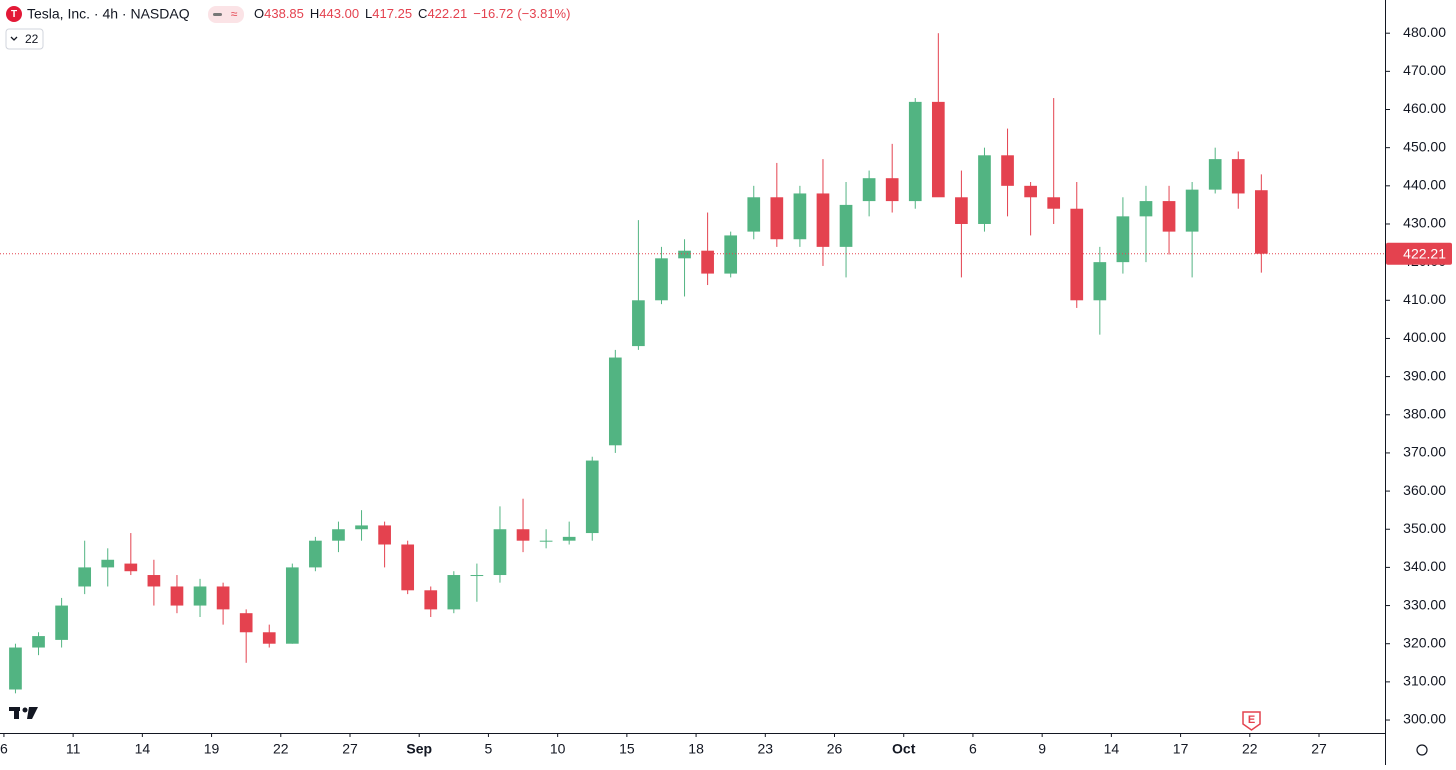 The width and height of the screenshot is (1456, 770). What do you see at coordinates (314, 13) in the screenshot?
I see `ohlc-label: H` at bounding box center [314, 13].